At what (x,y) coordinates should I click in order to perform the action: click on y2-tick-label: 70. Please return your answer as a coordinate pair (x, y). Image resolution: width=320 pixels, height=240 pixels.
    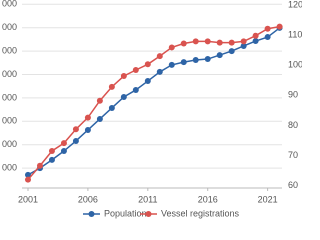
    Looking at the image, I should click on (293, 155).